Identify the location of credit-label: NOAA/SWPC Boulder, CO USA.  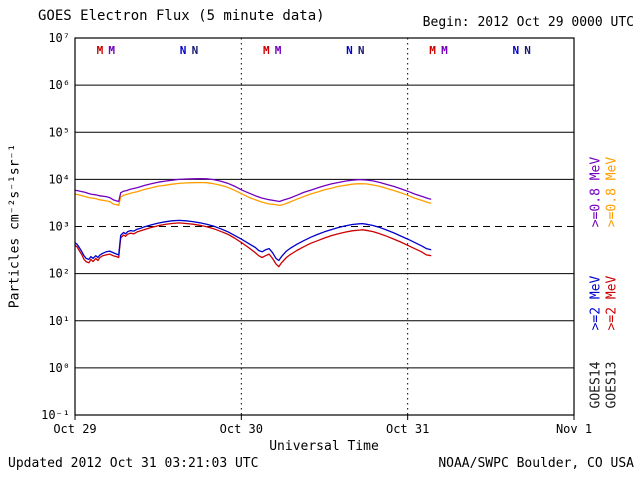
(536, 463).